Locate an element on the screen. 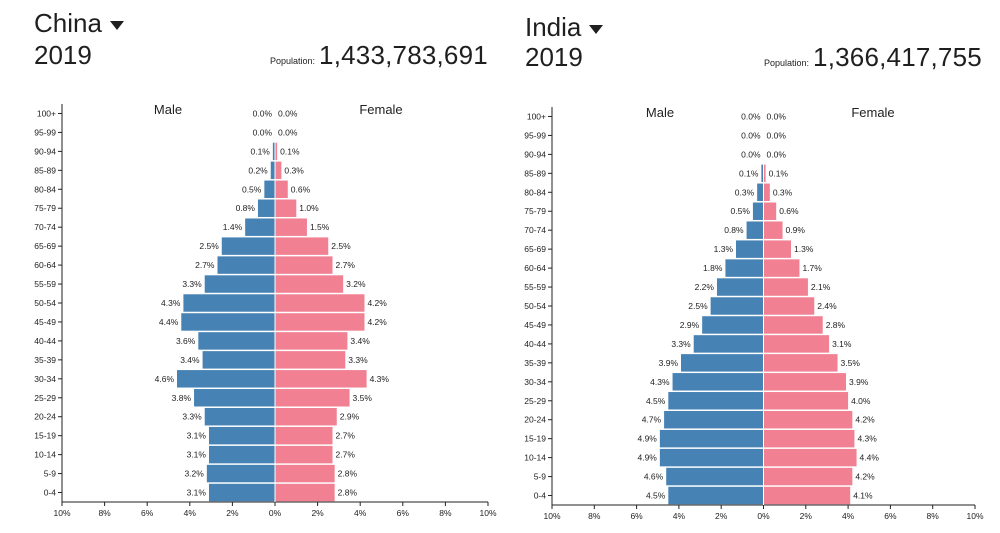 This screenshot has width=1000, height=533. x-tick-label: 4% is located at coordinates (190, 513).